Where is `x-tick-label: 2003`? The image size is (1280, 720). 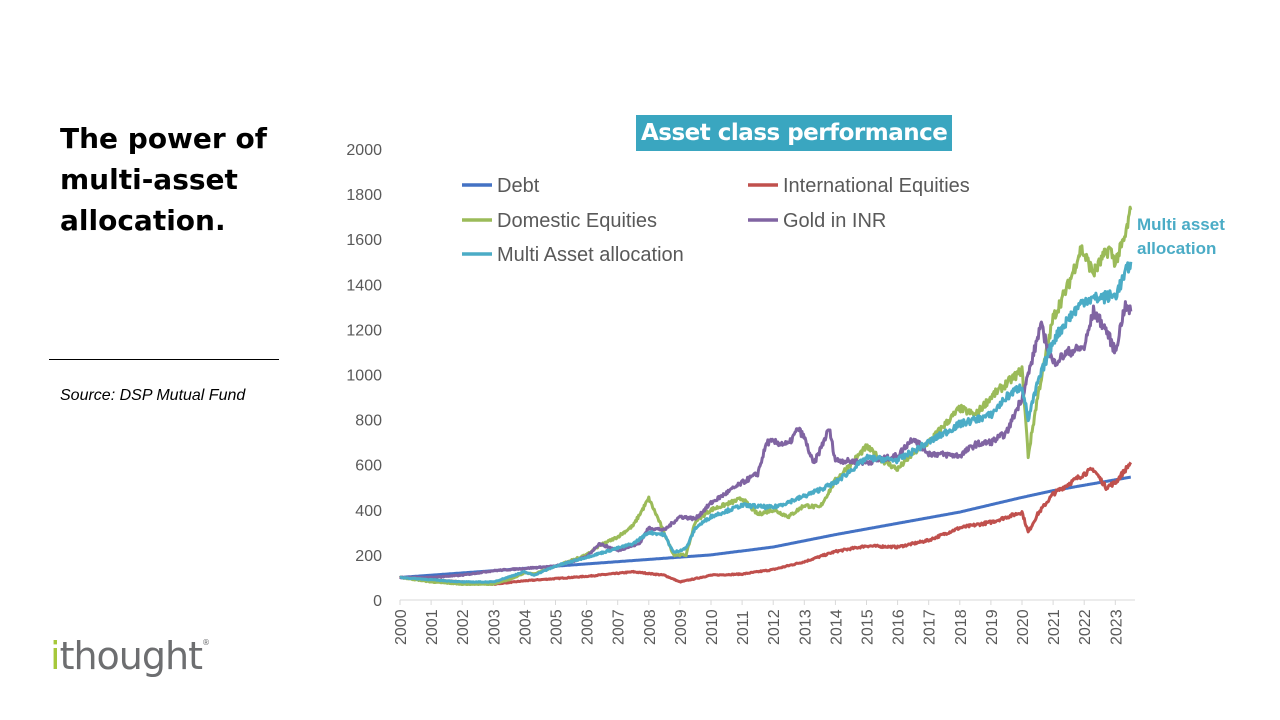
x-tick-label: 2003 is located at coordinates (494, 627).